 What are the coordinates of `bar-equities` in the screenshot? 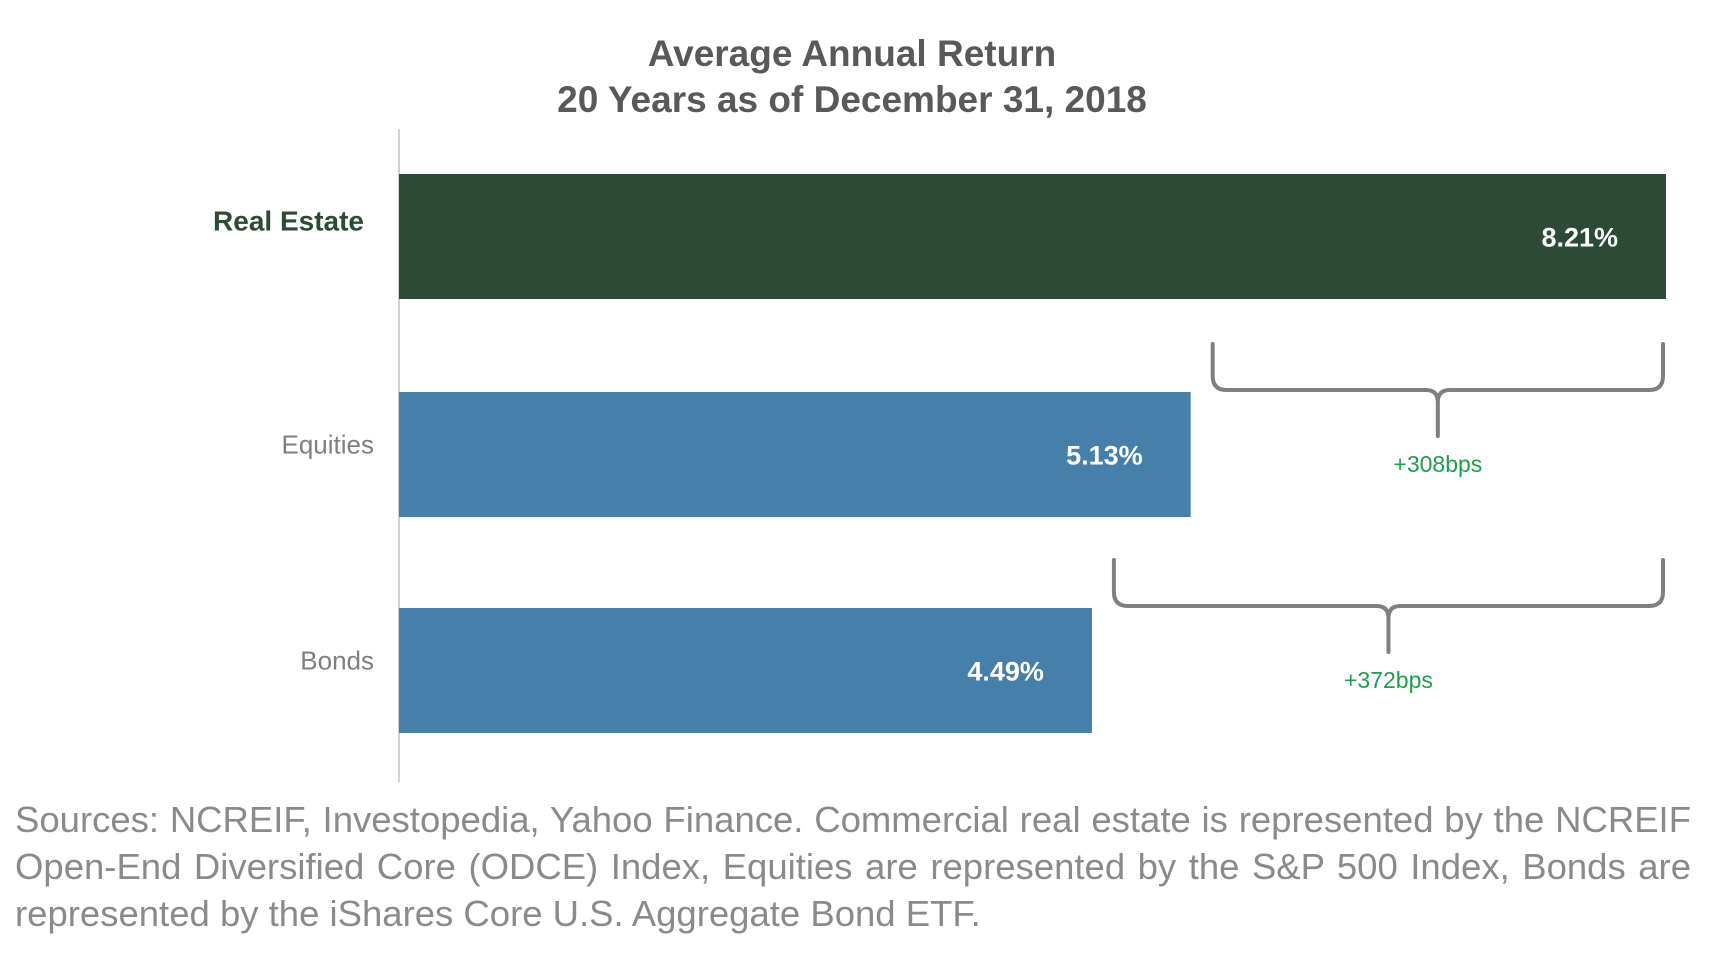 It's located at (795, 454).